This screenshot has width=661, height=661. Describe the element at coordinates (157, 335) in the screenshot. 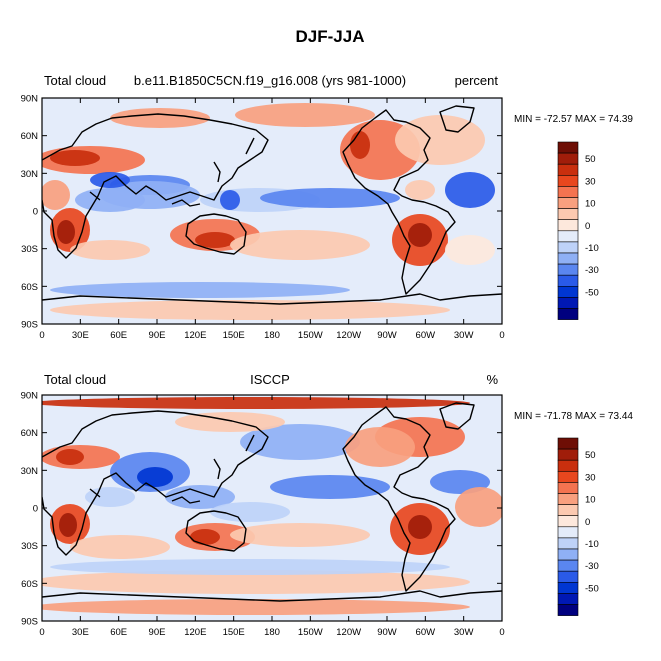

I see `lon-tick-label: 90E` at that location.